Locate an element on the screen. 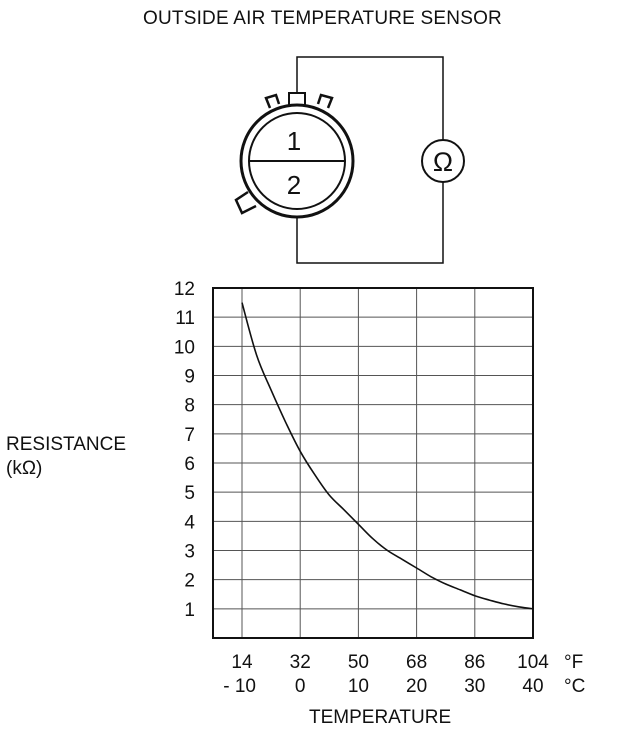 This screenshot has height=742, width=630. x-tick-label-fahrenheit: 50 is located at coordinates (358, 662).